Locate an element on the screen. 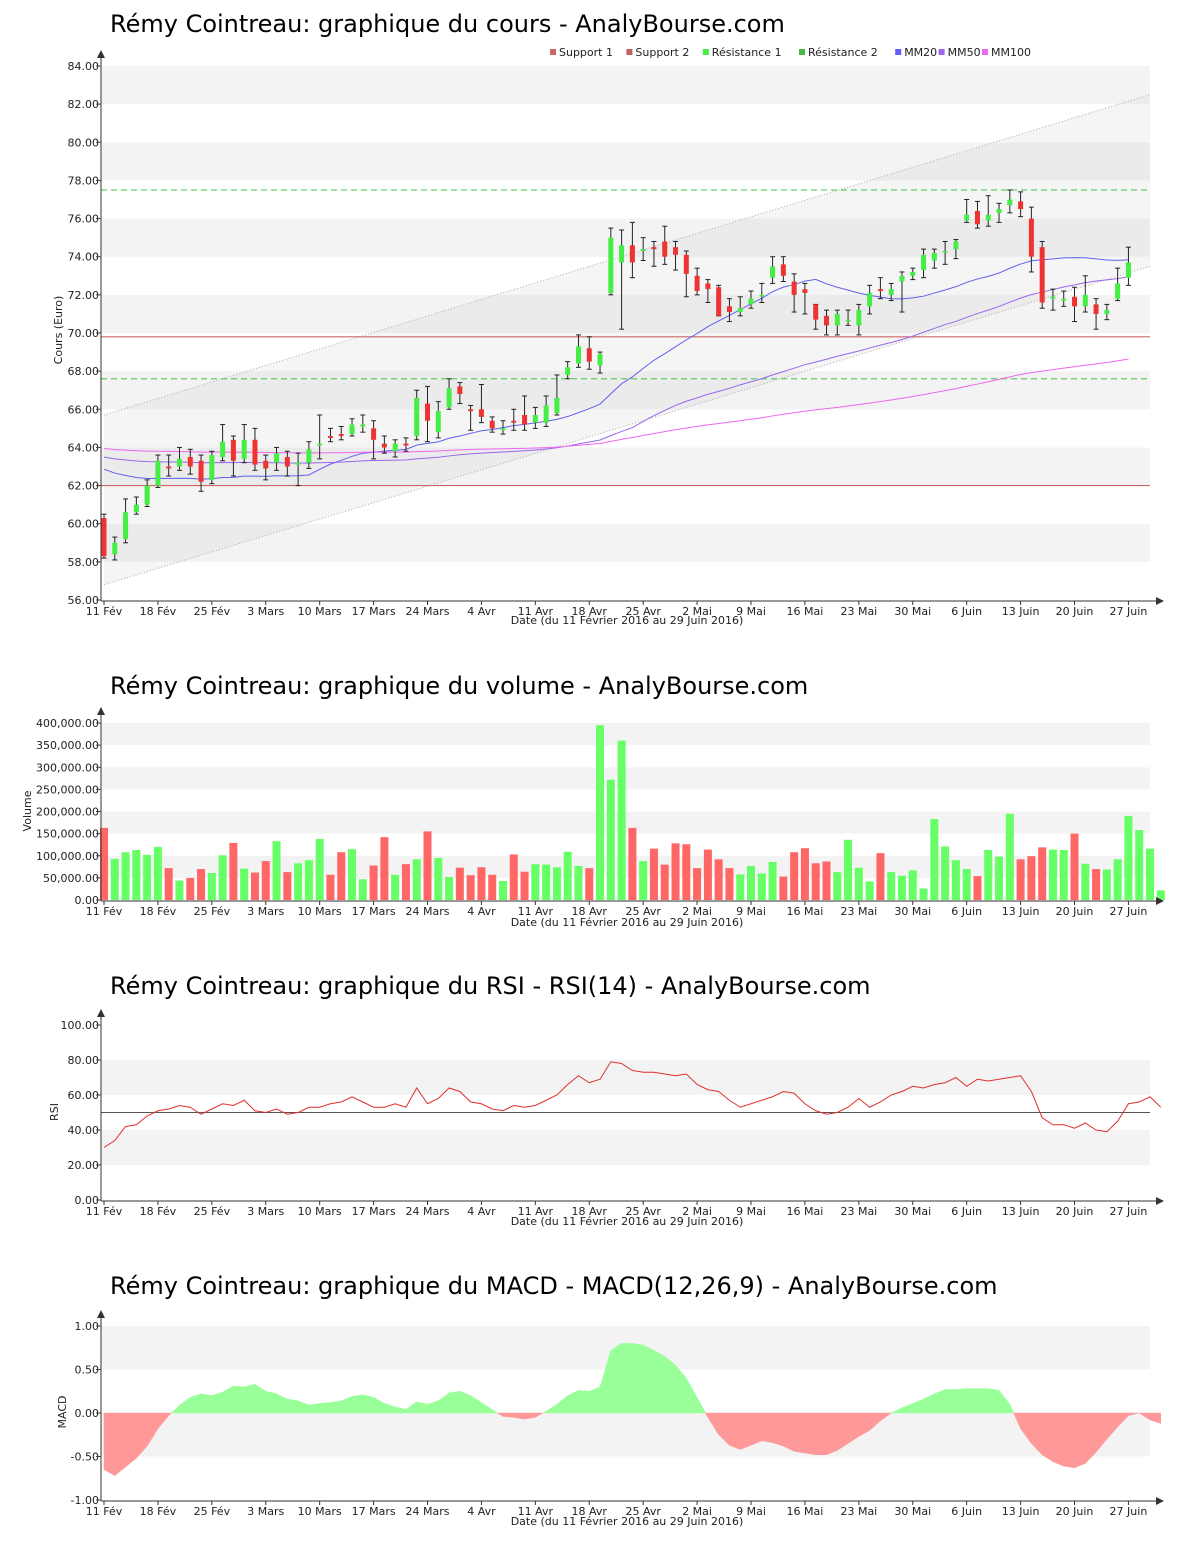 This screenshot has height=1550, width=1200. x-axis-arrow is located at coordinates (1160, 601).